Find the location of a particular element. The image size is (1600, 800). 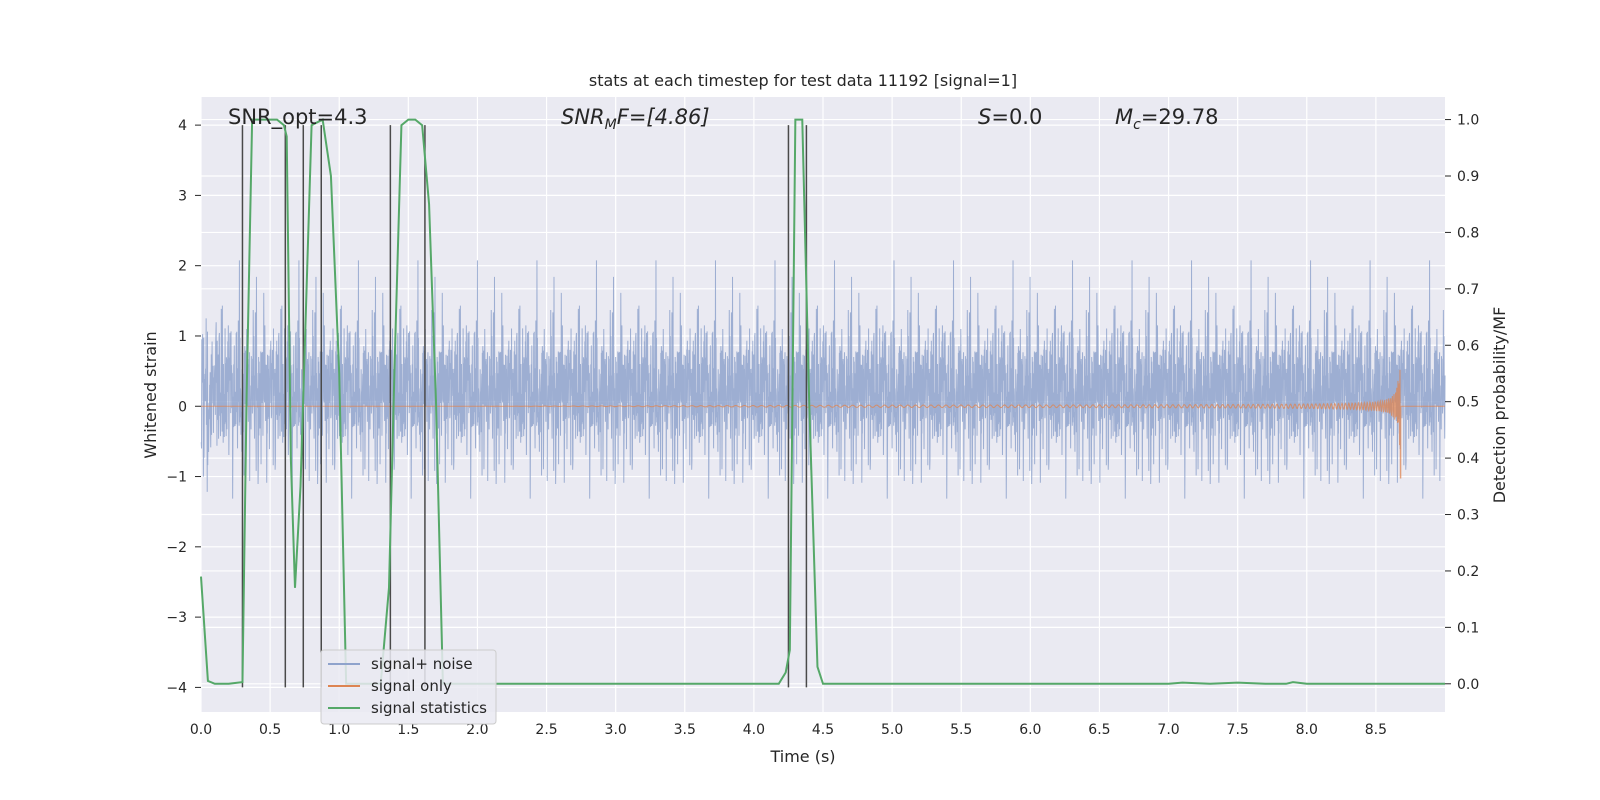

y-tick-label-right: 1.0 is located at coordinates (1468, 121).